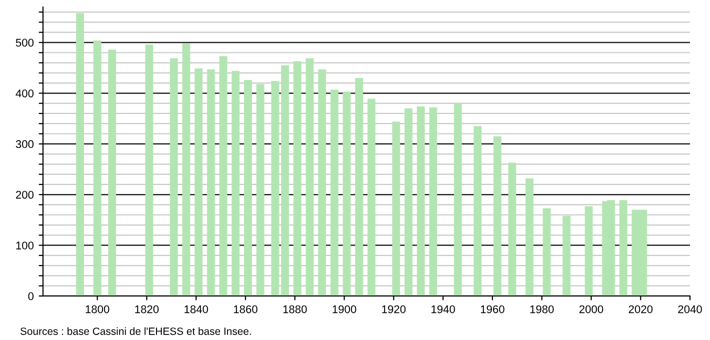  Describe the element at coordinates (640, 309) in the screenshot. I see `x-tick-label: 2020` at that location.